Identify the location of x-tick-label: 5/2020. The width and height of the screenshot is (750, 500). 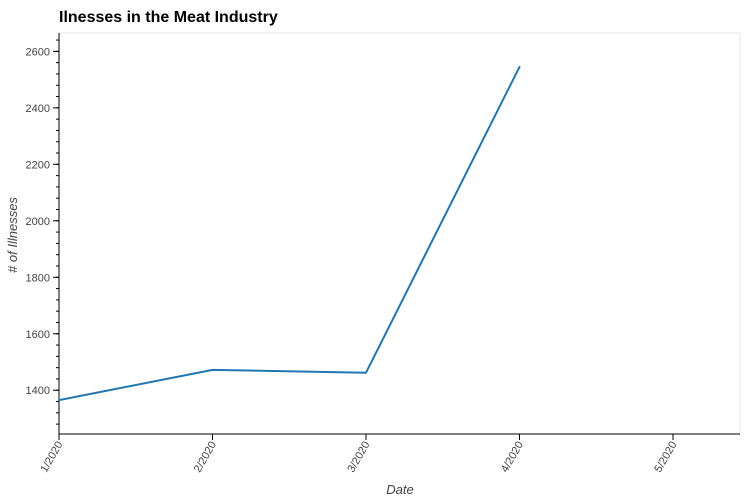
(665, 457).